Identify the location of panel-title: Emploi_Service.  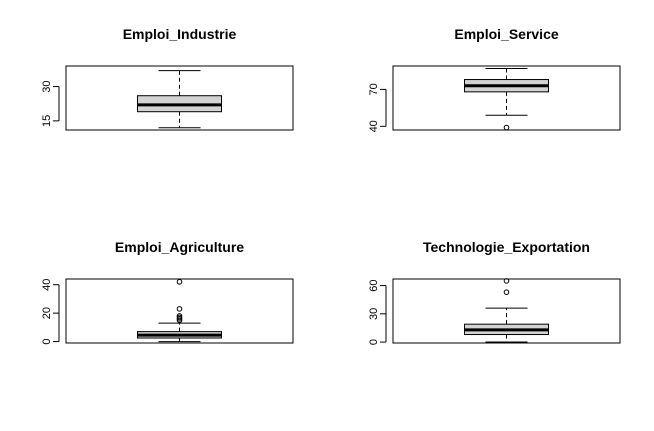
(506, 34).